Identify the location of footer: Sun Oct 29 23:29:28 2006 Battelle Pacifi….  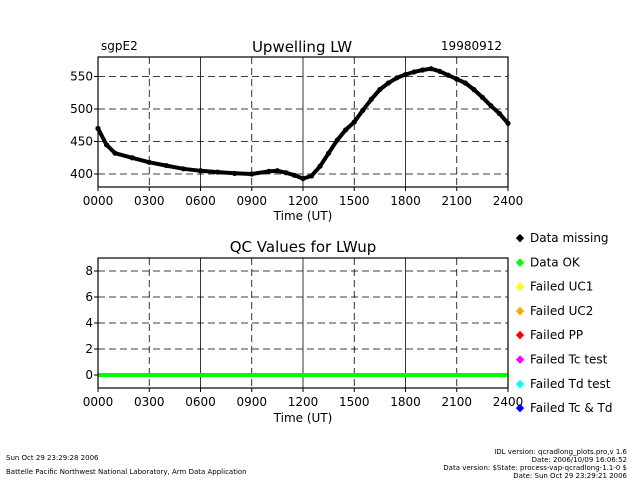
(317, 464).